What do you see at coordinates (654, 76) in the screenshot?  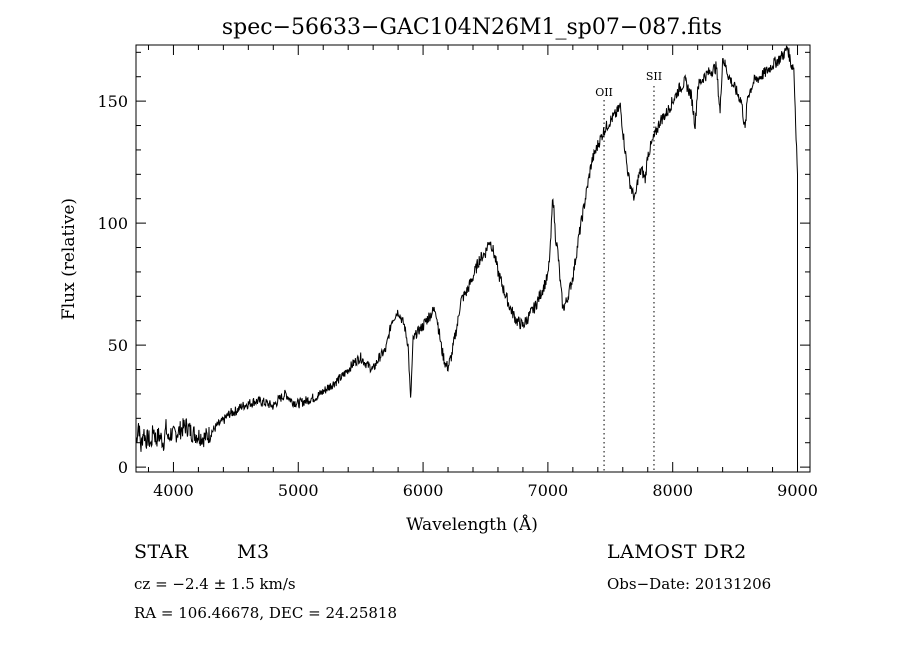 I see `annotation-label: SII` at bounding box center [654, 76].